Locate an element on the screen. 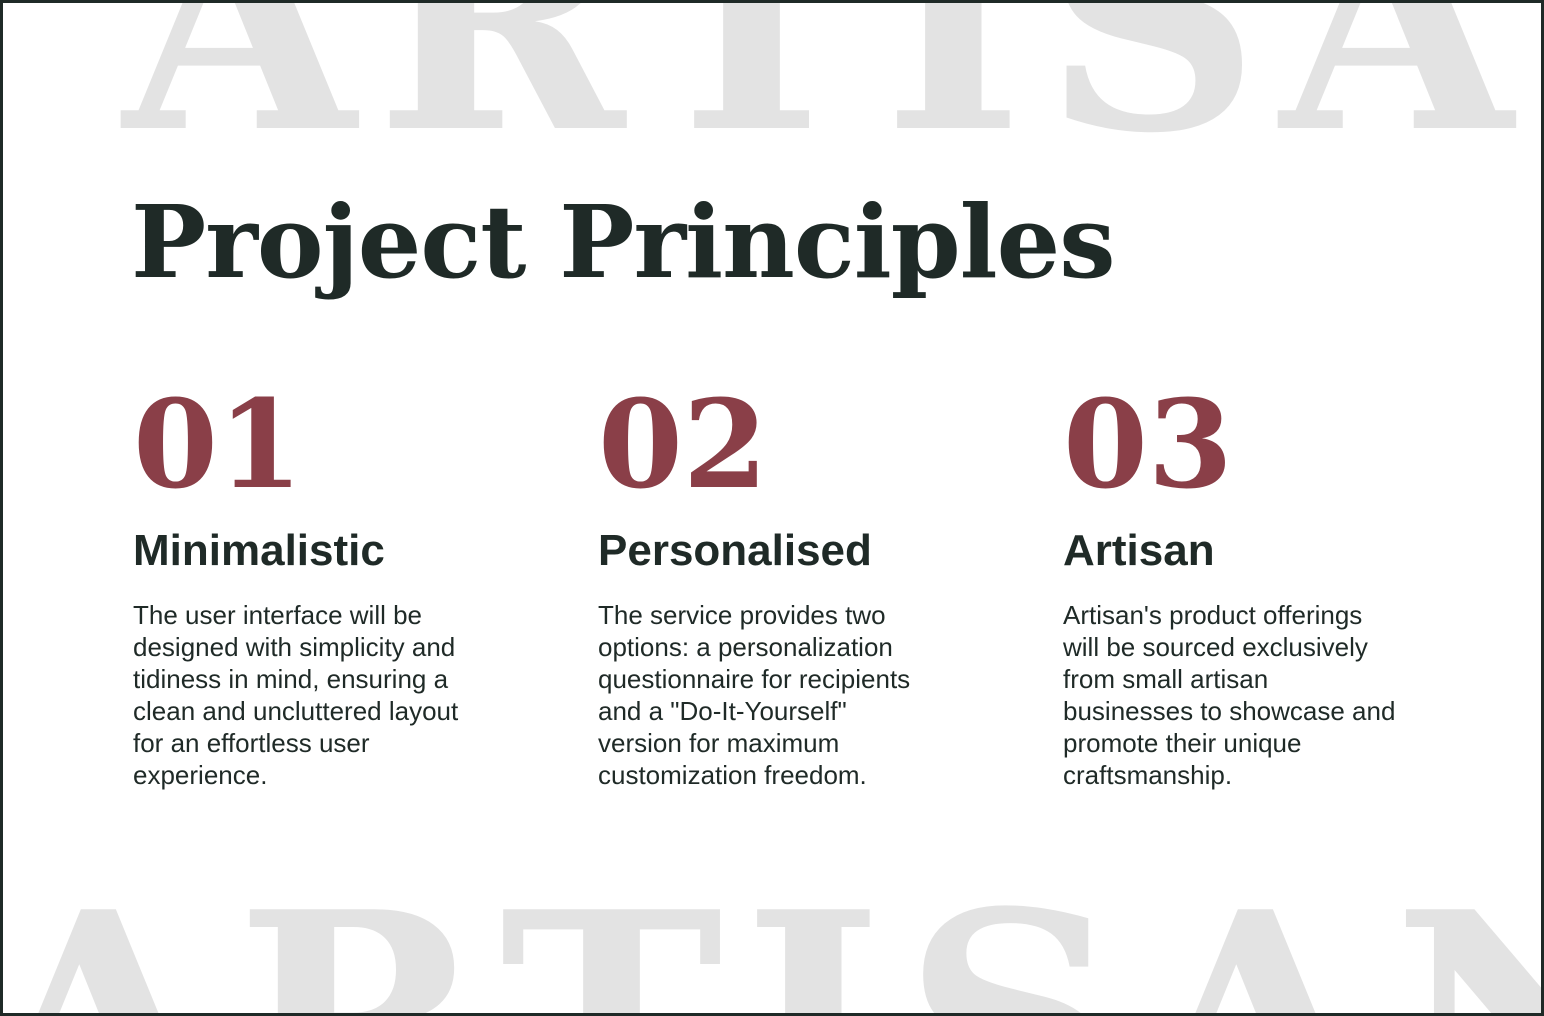 This screenshot has width=1544, height=1016. watermark: ARTISAN is located at coordinates (772, 943).